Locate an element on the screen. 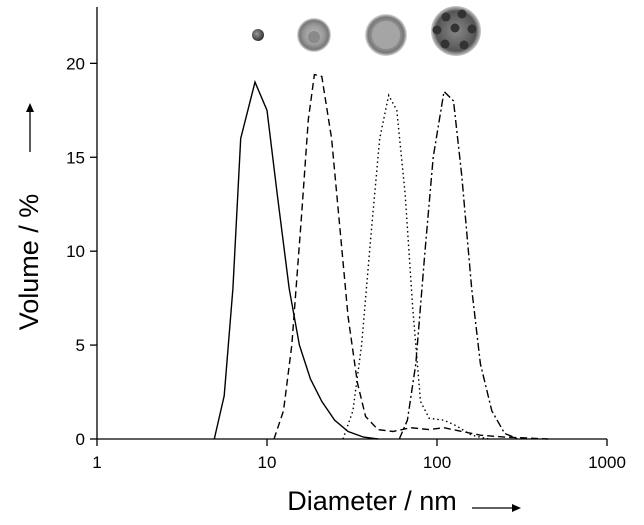  y-tick-label: 5 is located at coordinates (80, 345).